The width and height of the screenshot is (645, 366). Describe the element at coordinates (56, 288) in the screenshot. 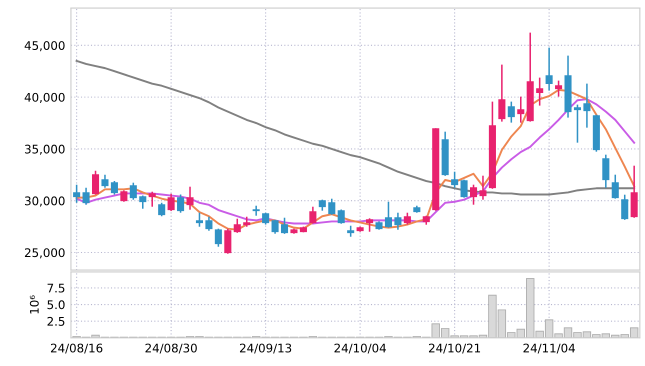

I see `y-tick-label: 7.5` at that location.